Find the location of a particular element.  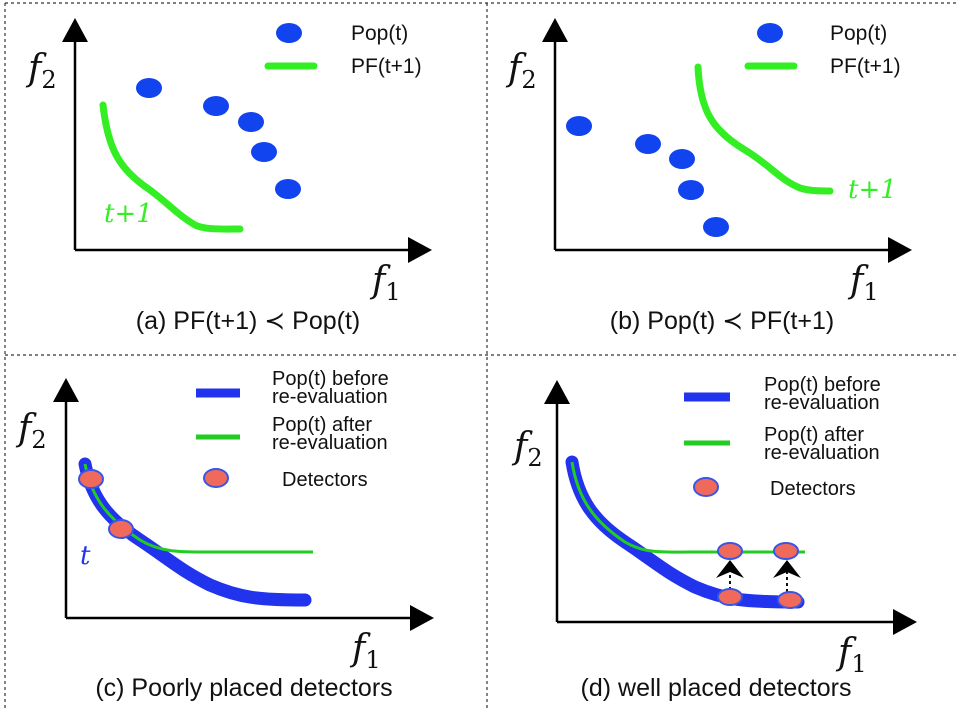

curve-label: t is located at coordinates (85, 556).